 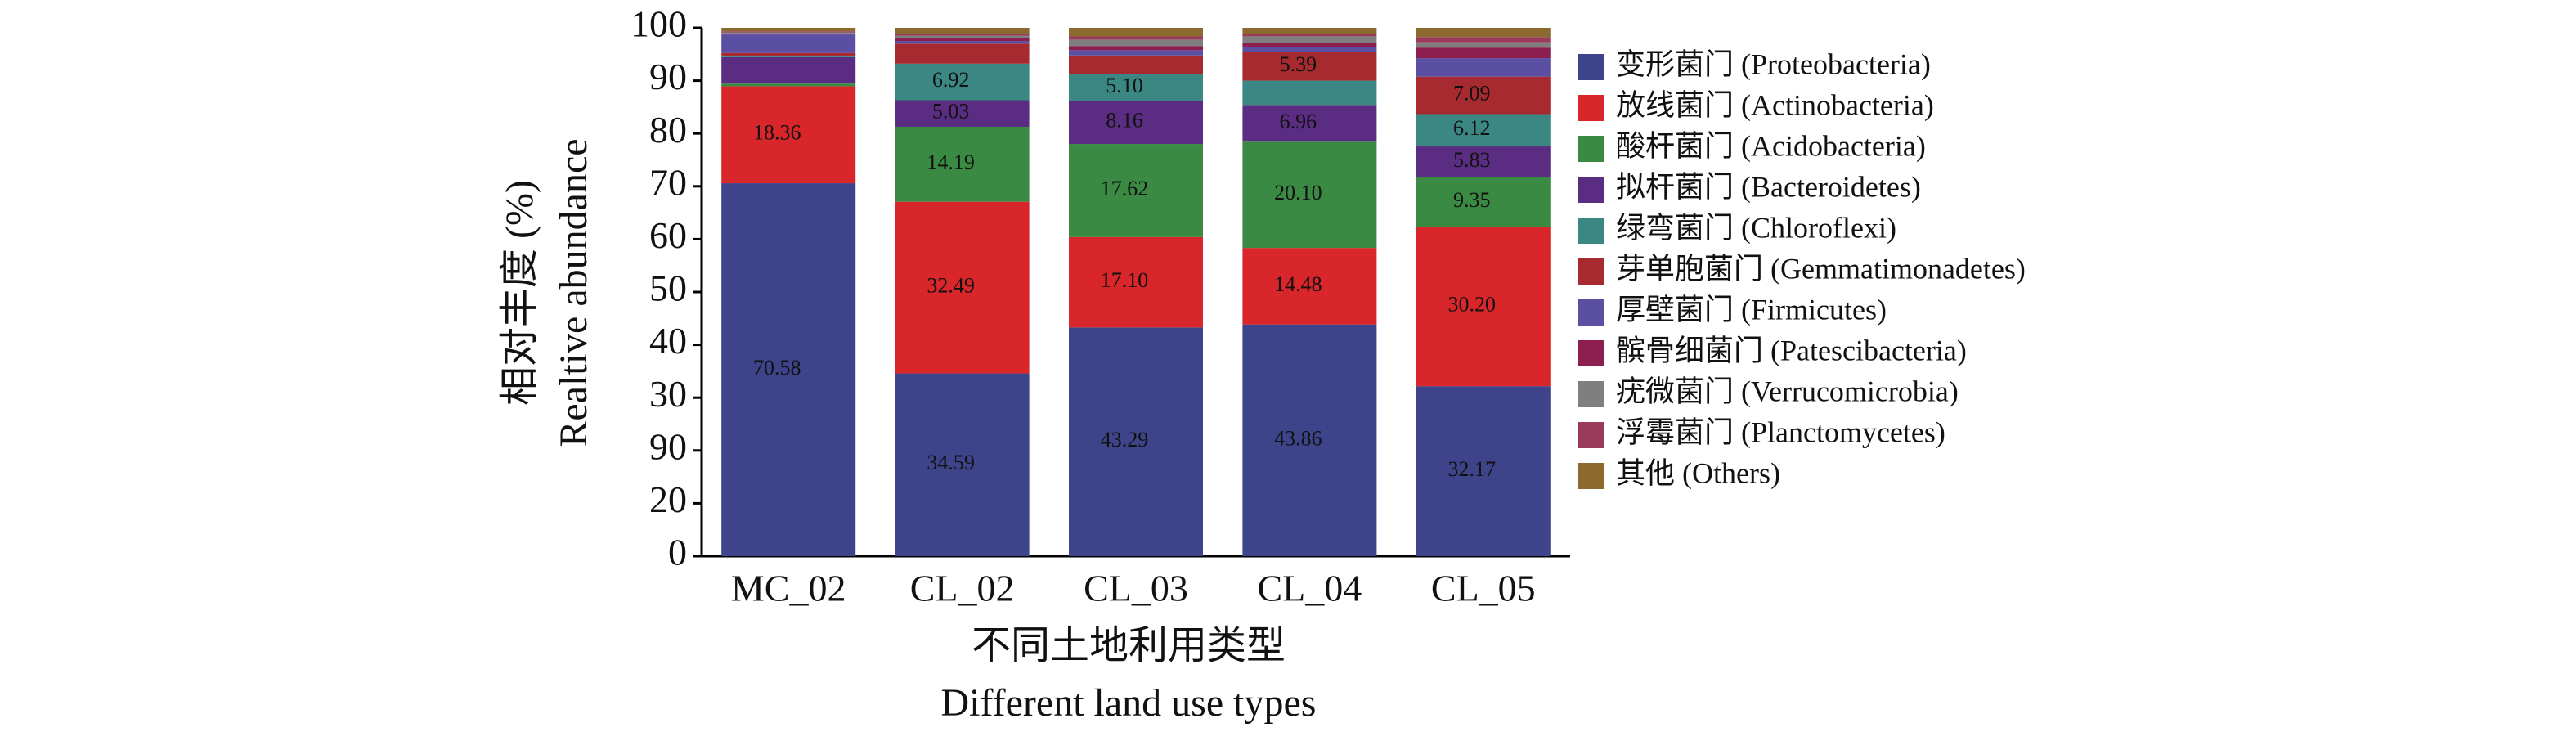 I want to click on value-label: 32.17, so click(x=1472, y=469).